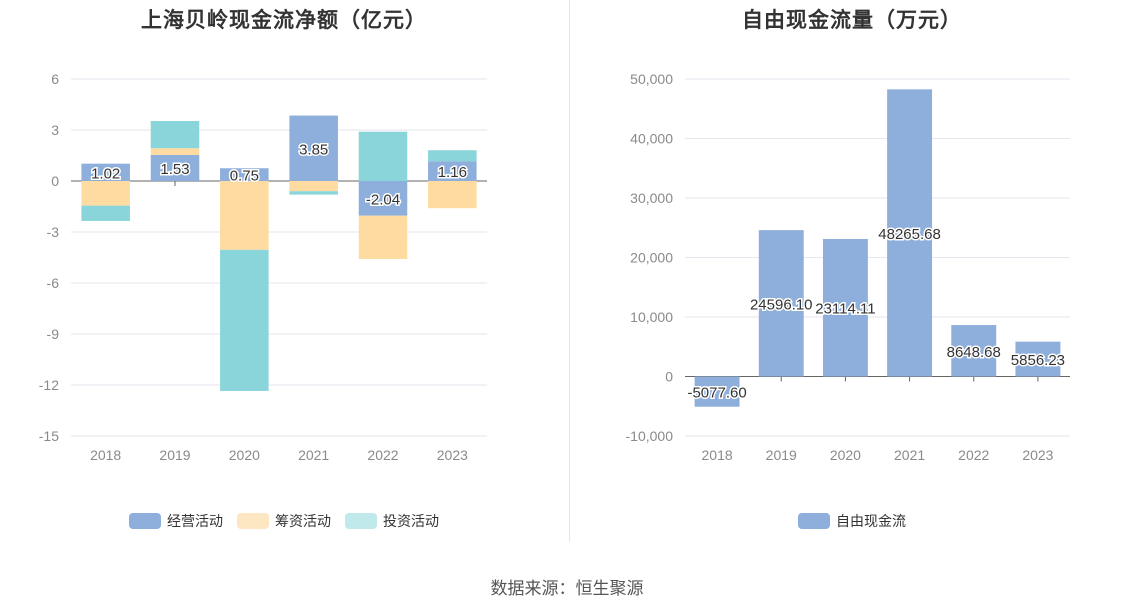  I want to click on data-label: 8648.68, so click(974, 352).